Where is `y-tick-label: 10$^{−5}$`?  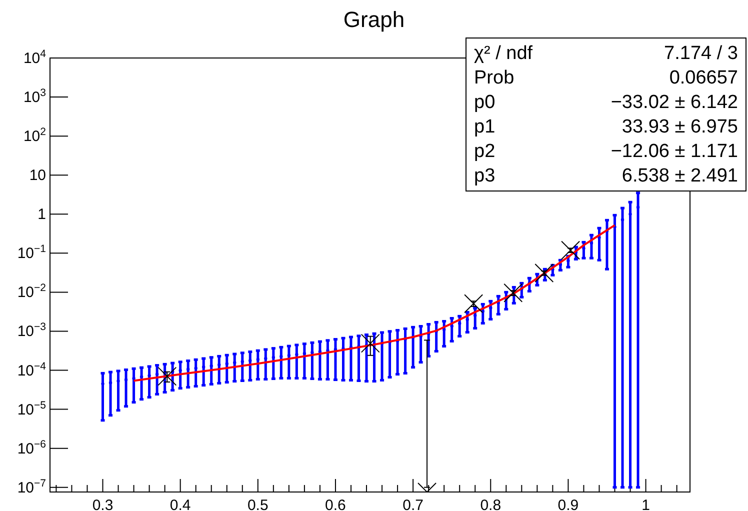
y-tick-label: 10$^{−5}$ is located at coordinates (31, 408).